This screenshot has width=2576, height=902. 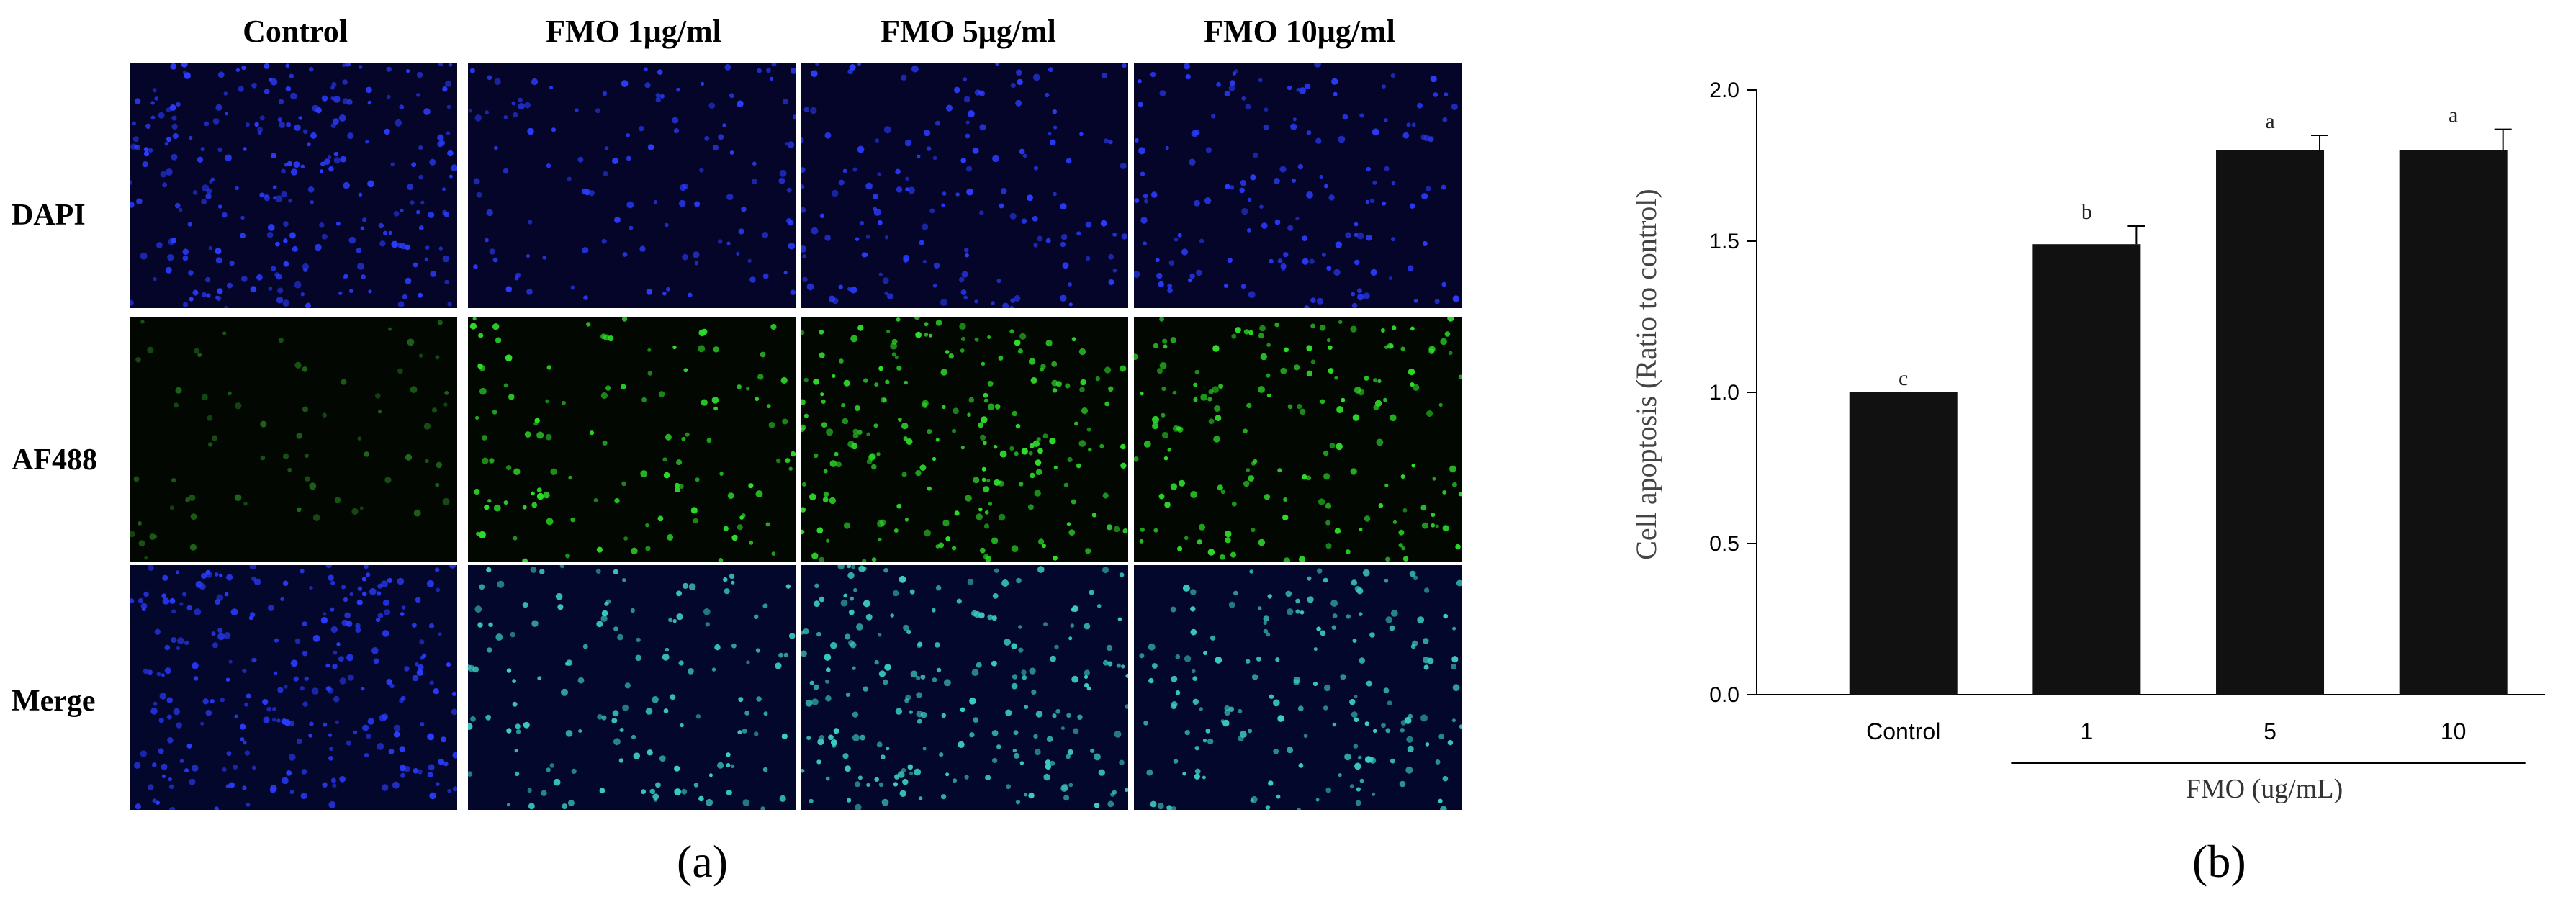 What do you see at coordinates (1903, 731) in the screenshot?
I see `x-tick-label: Control` at bounding box center [1903, 731].